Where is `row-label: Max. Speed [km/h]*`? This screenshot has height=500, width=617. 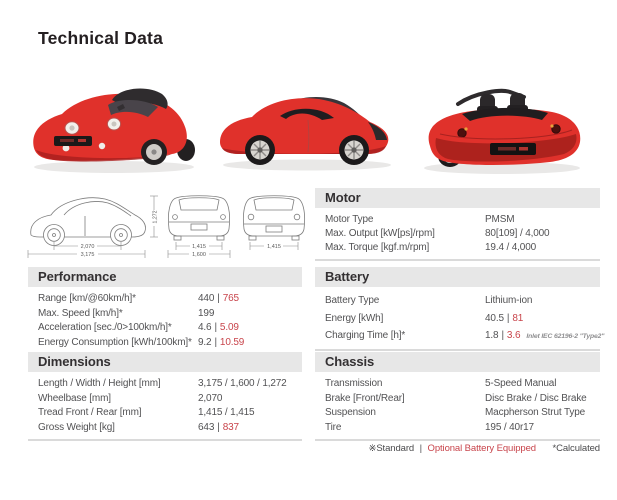 row-label: Max. Speed [km/h]* is located at coordinates (80, 313).